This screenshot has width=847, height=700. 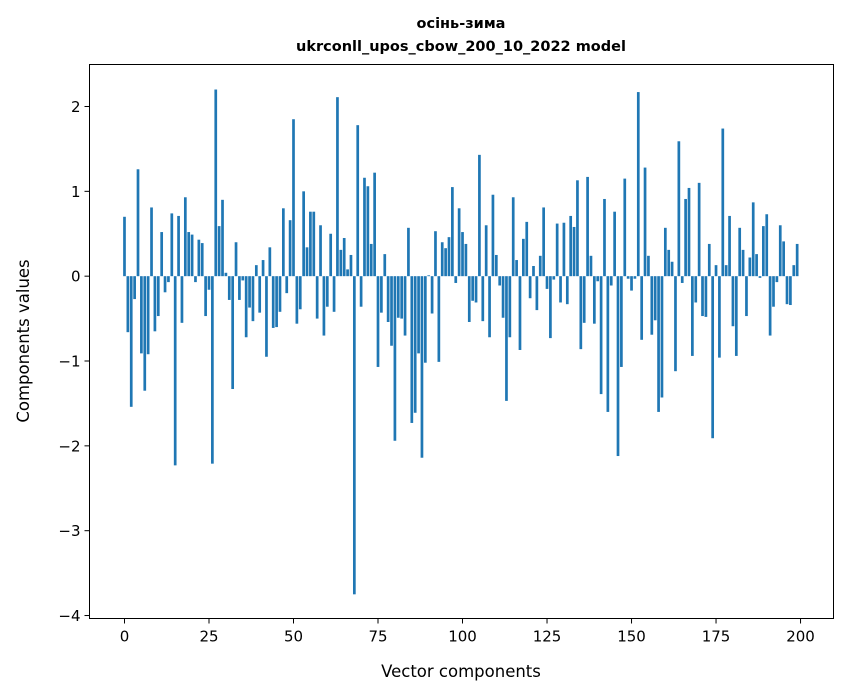 What do you see at coordinates (293, 637) in the screenshot?
I see `x-tick-label: 50` at bounding box center [293, 637].